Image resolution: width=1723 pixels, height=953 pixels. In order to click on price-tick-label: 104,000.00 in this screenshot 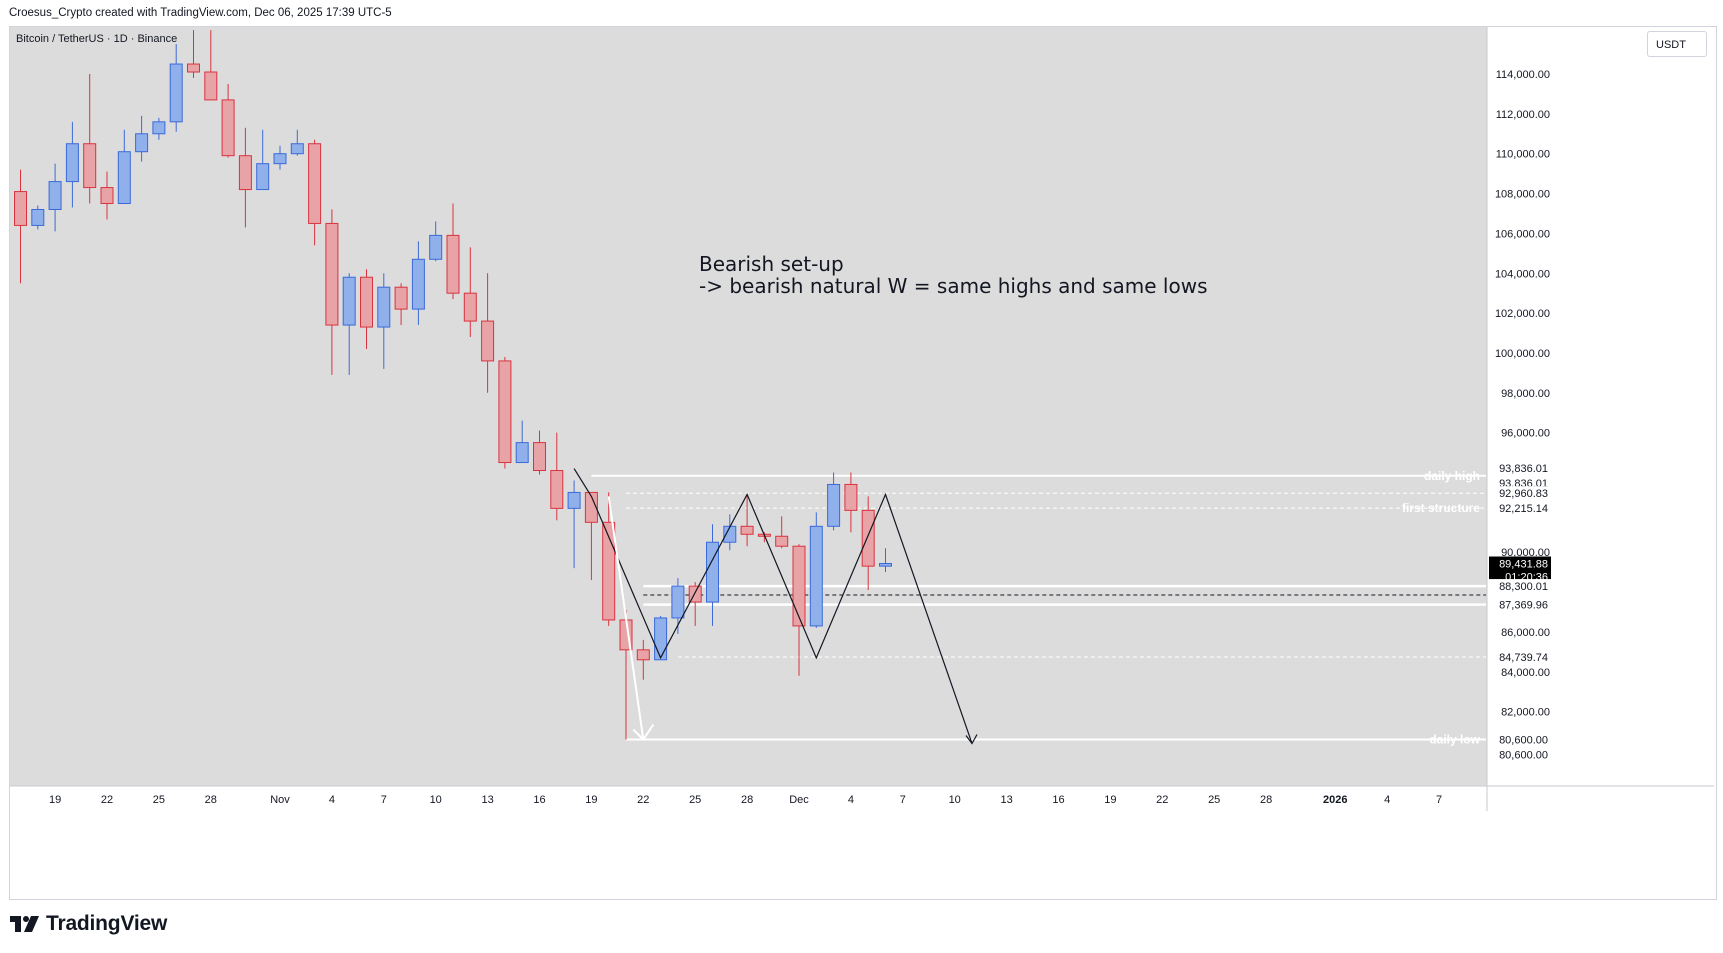, I will do `click(1522, 274)`.